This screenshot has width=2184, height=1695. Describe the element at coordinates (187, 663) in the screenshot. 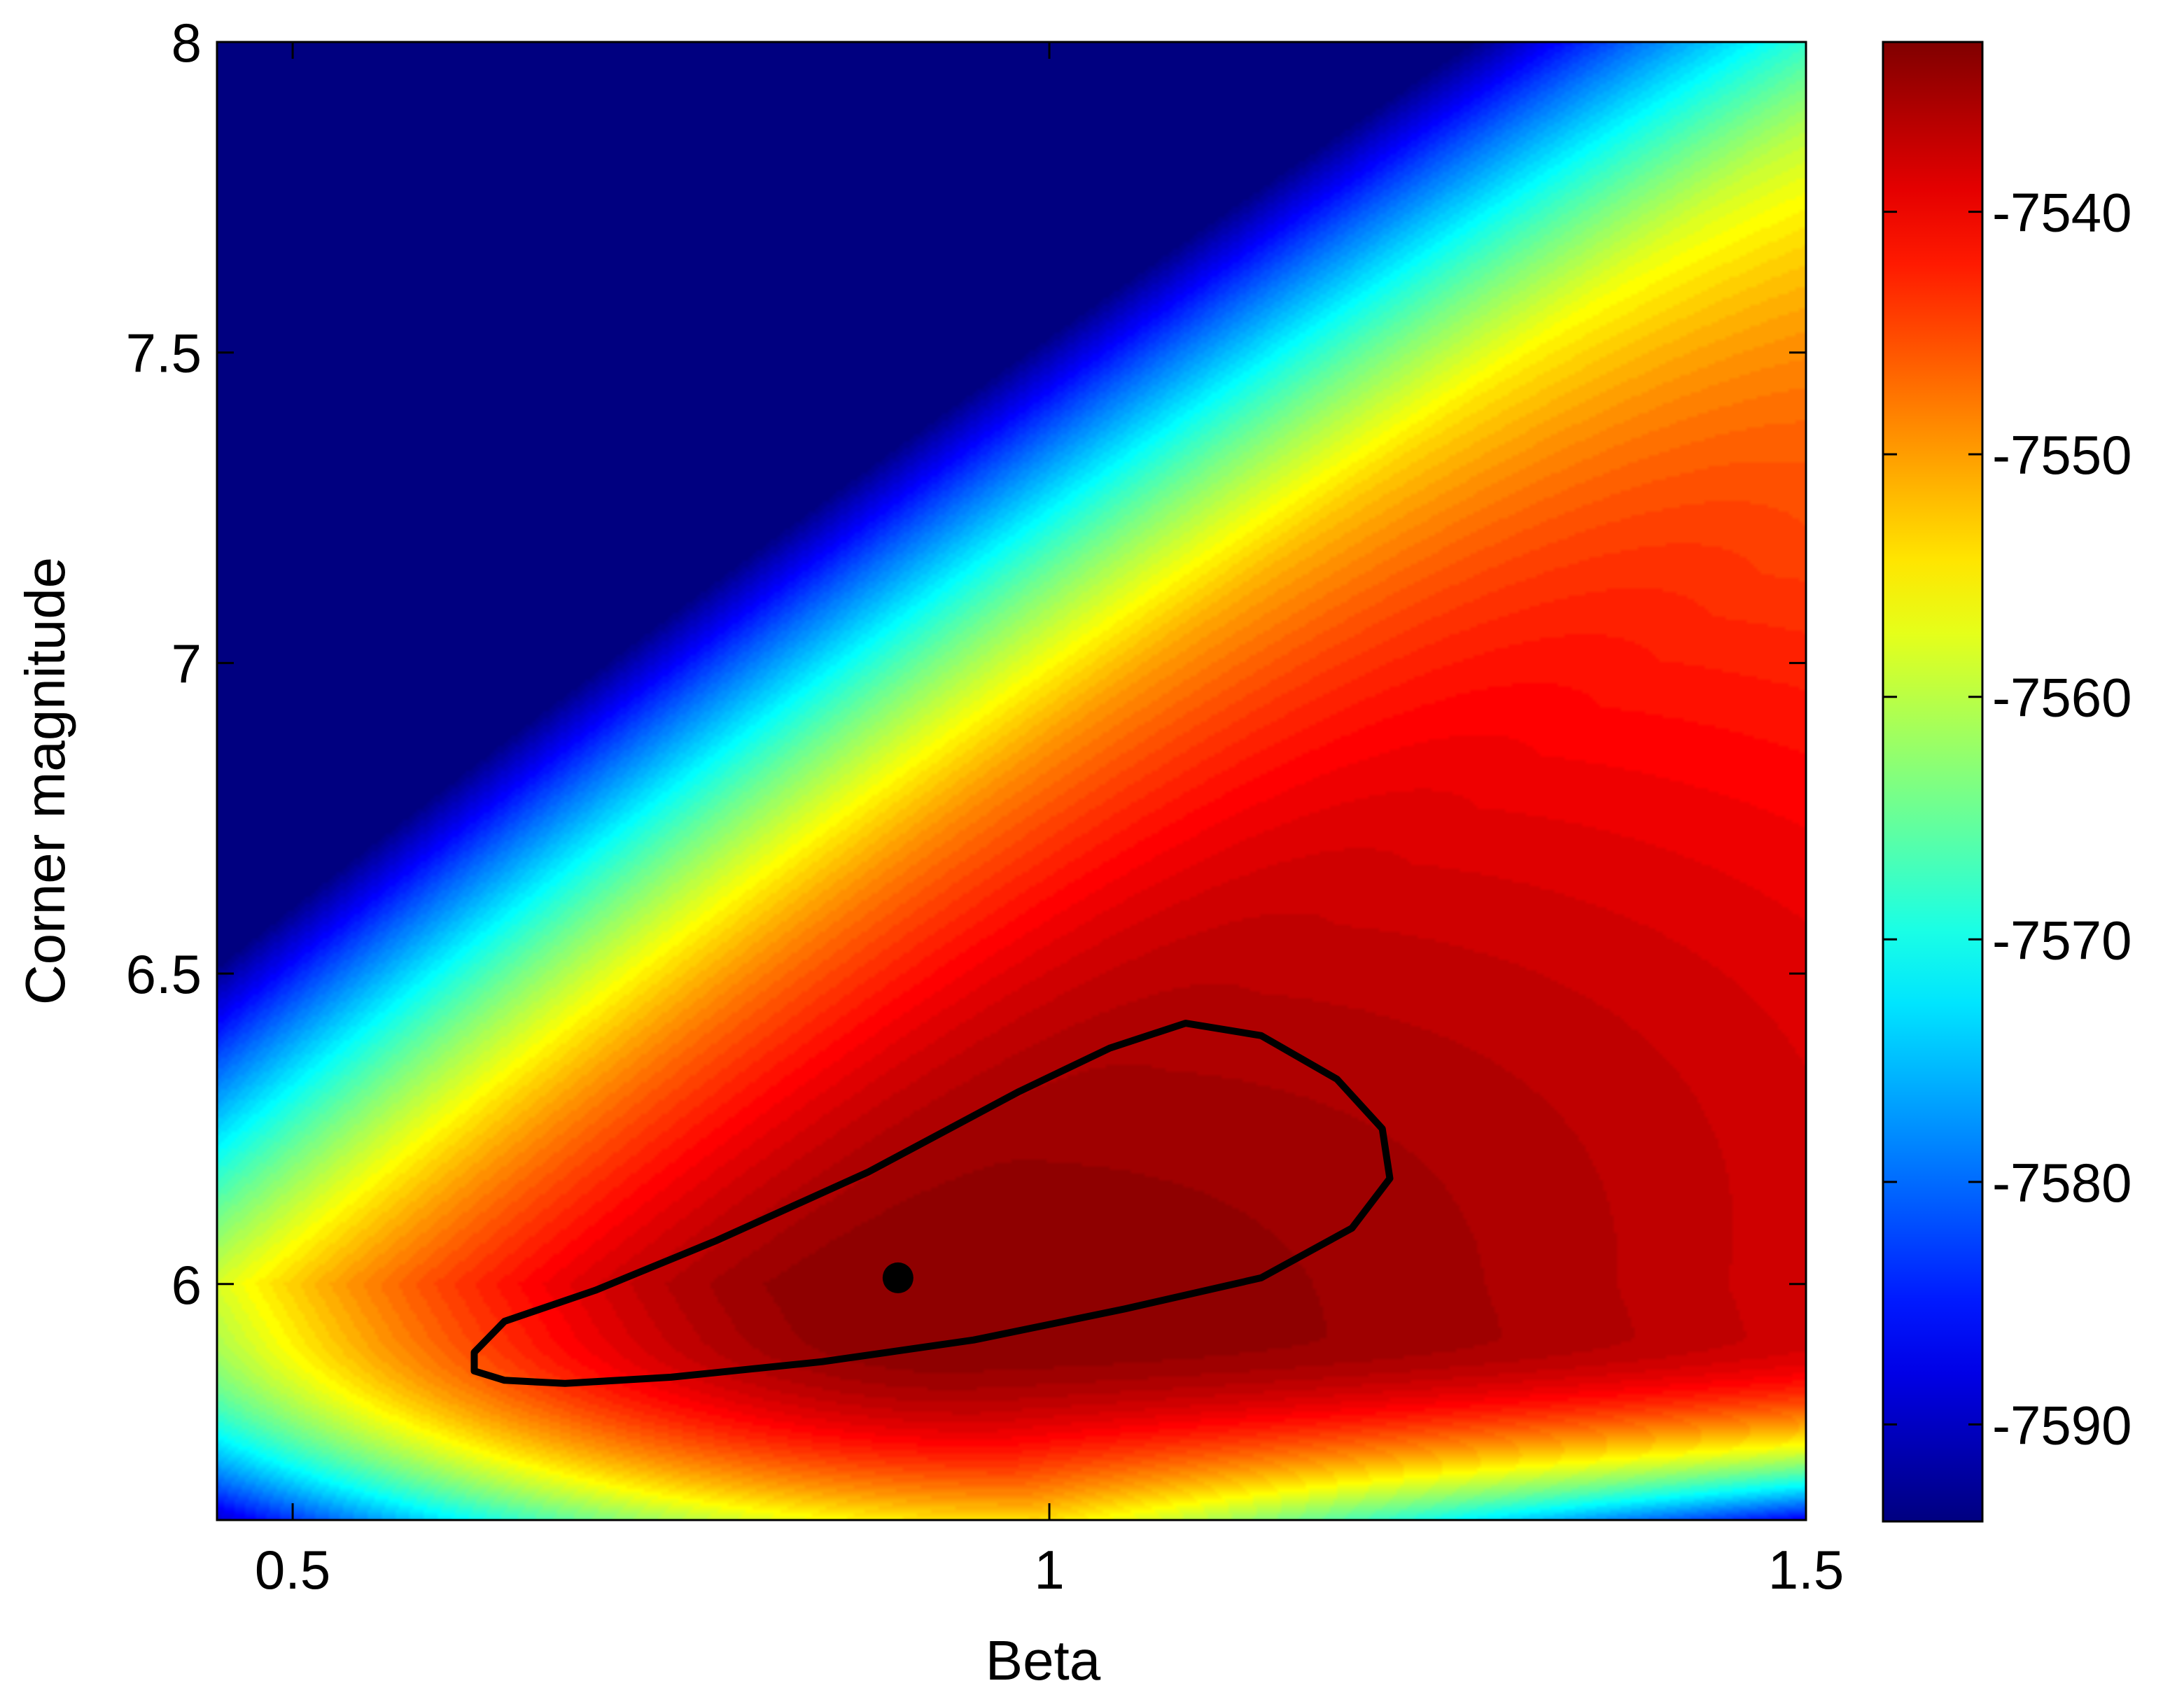

I see `y-tick-label: 7` at that location.